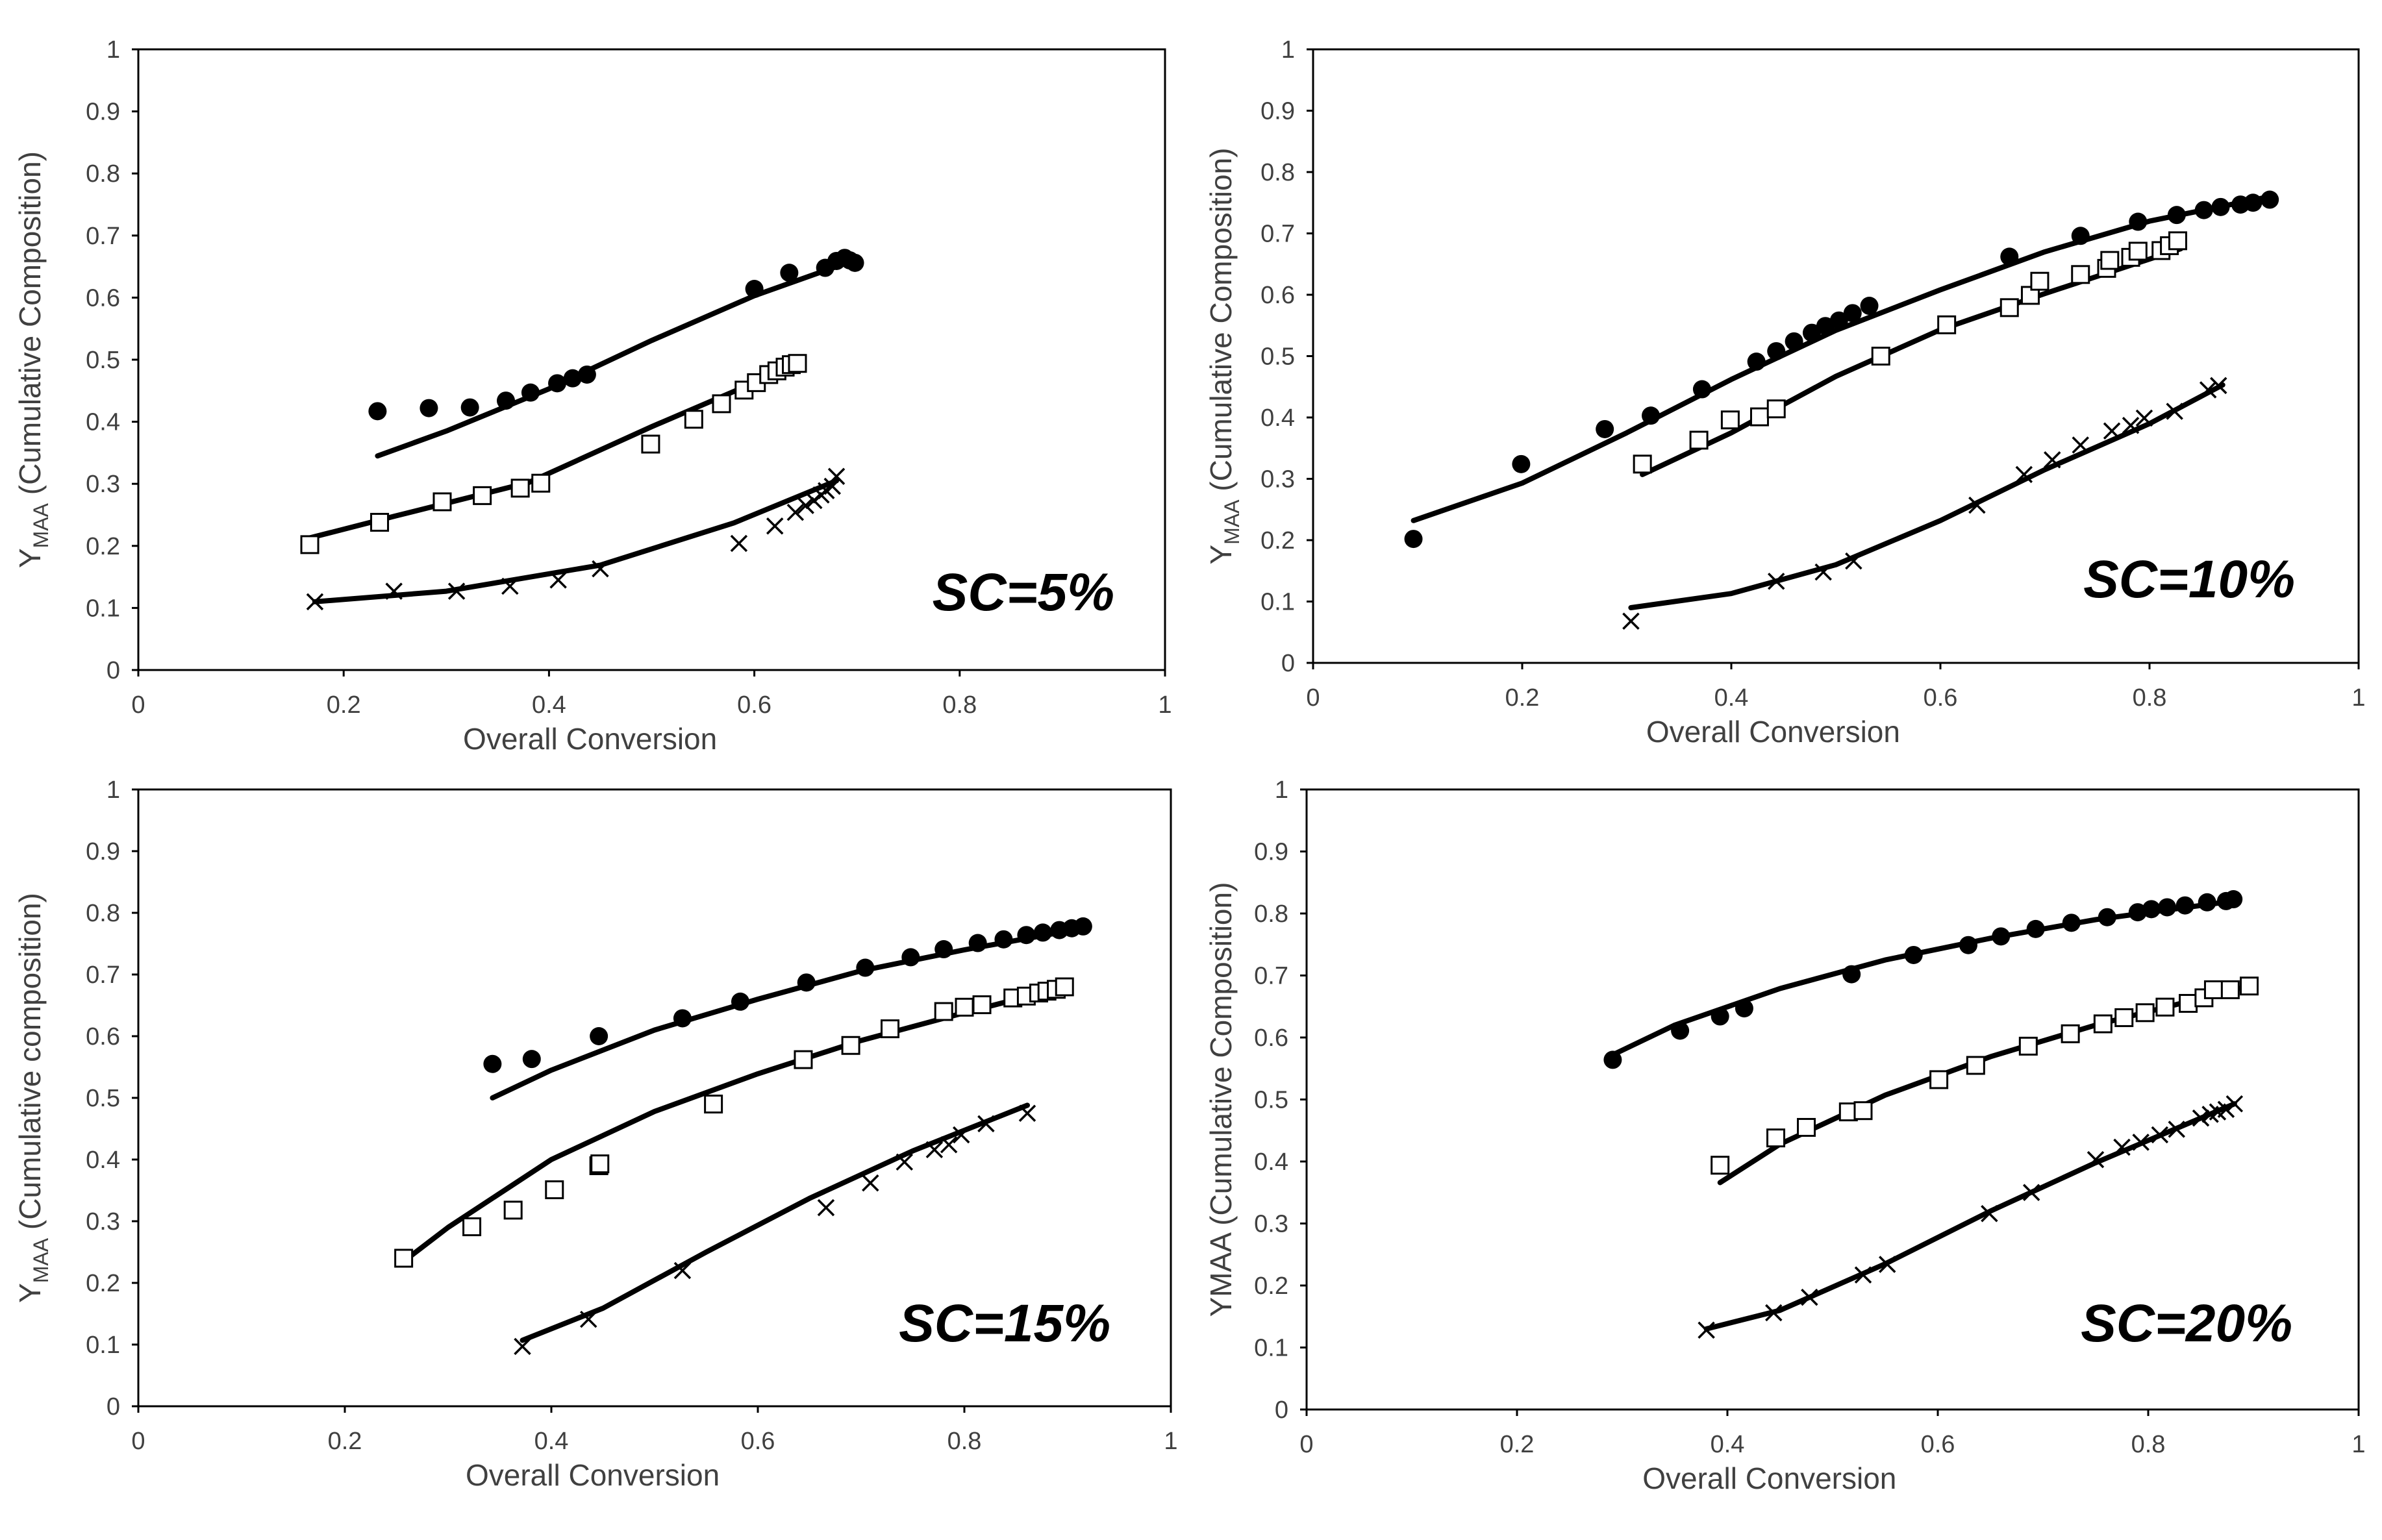 This screenshot has height=1540, width=2382. What do you see at coordinates (2189, 579) in the screenshot?
I see `panel-label: SC=10%` at bounding box center [2189, 579].